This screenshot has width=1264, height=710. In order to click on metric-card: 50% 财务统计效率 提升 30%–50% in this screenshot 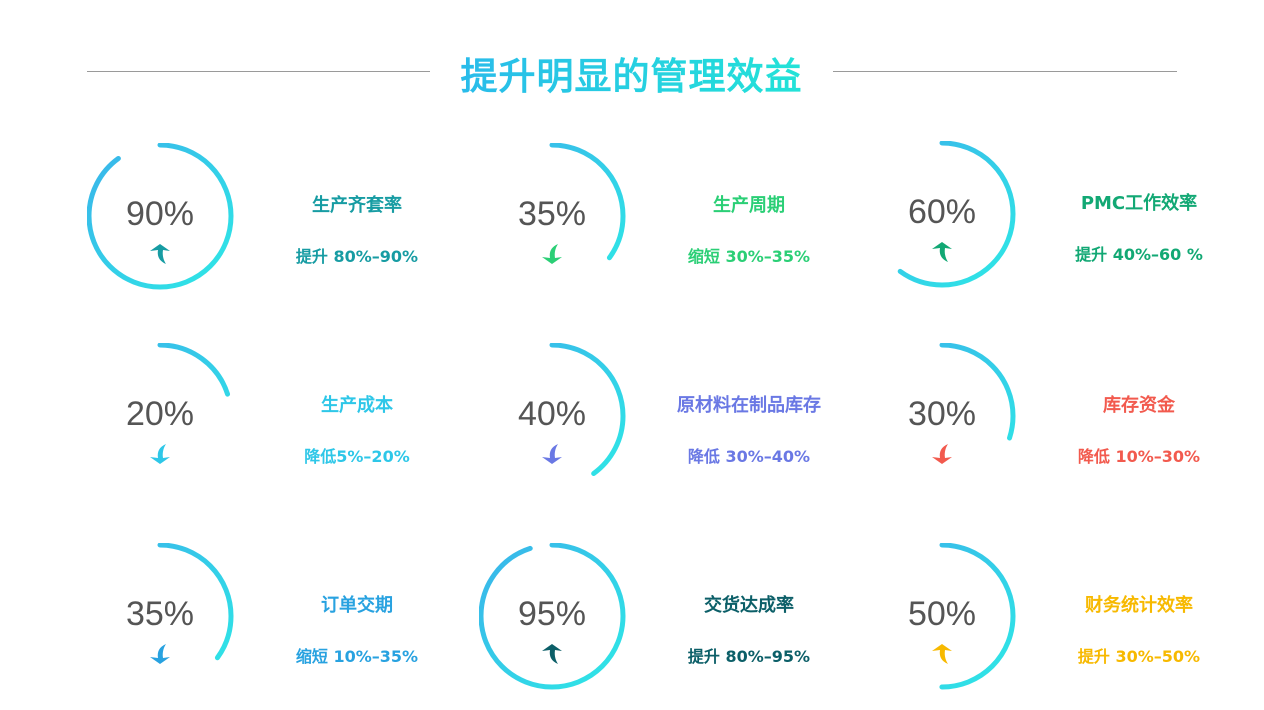, I will do `click(1049, 623)`.